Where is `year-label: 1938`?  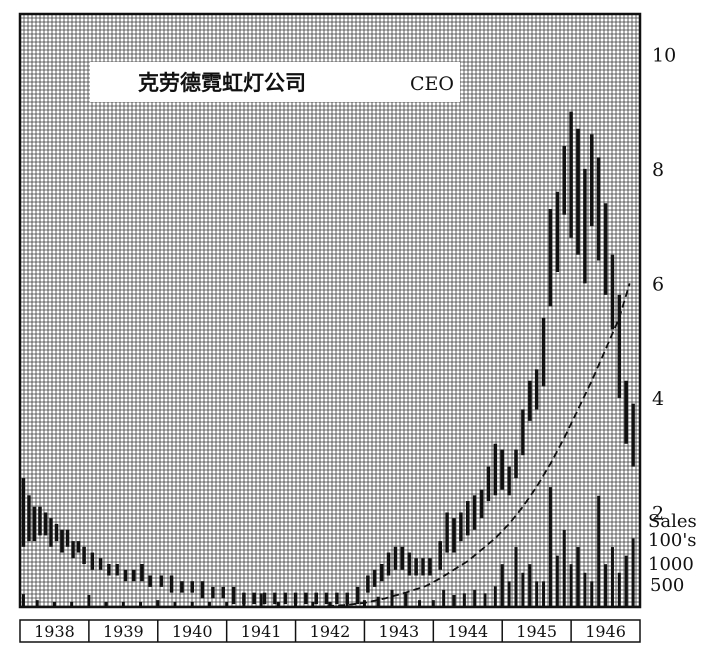
year-label: 1938 is located at coordinates (54, 631).